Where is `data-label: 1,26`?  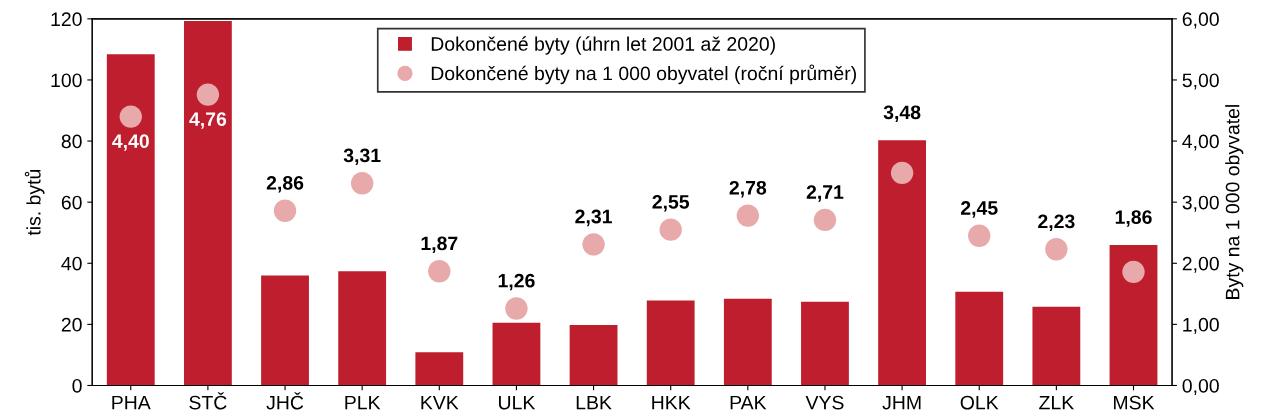
data-label: 1,26 is located at coordinates (516, 282).